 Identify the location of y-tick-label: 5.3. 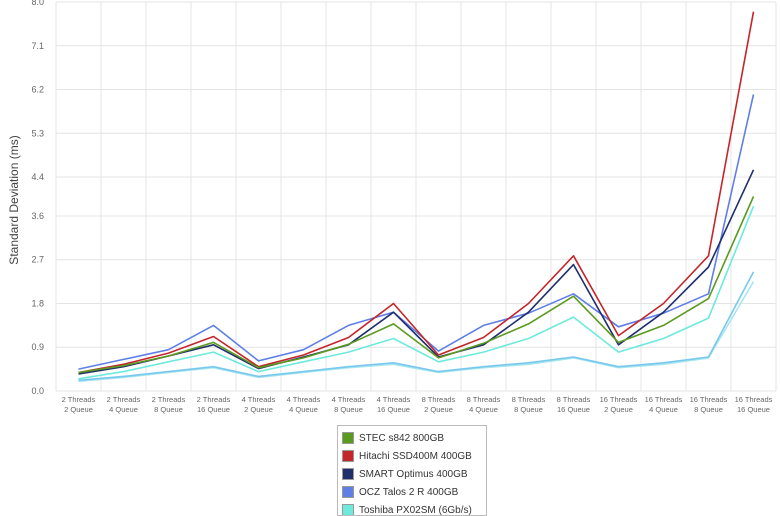
(37, 133).